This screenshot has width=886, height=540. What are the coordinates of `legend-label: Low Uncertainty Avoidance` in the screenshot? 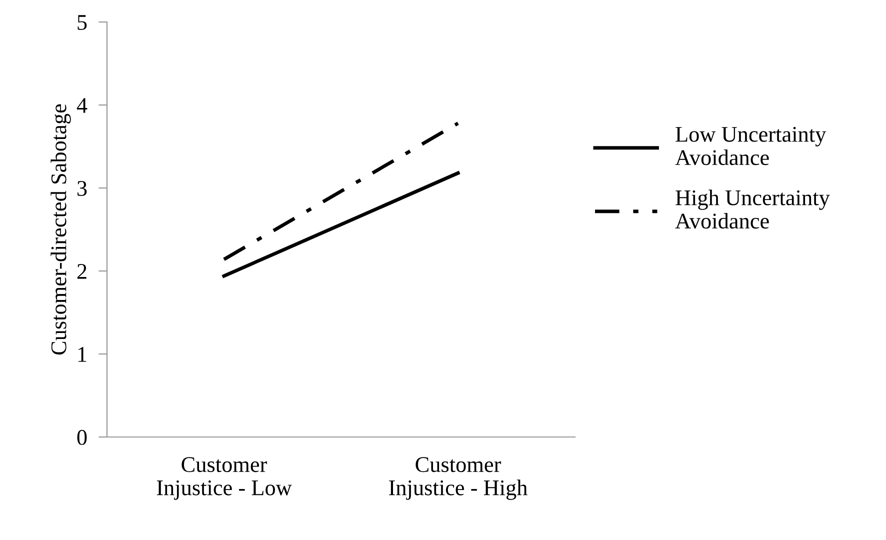 It's located at (750, 146).